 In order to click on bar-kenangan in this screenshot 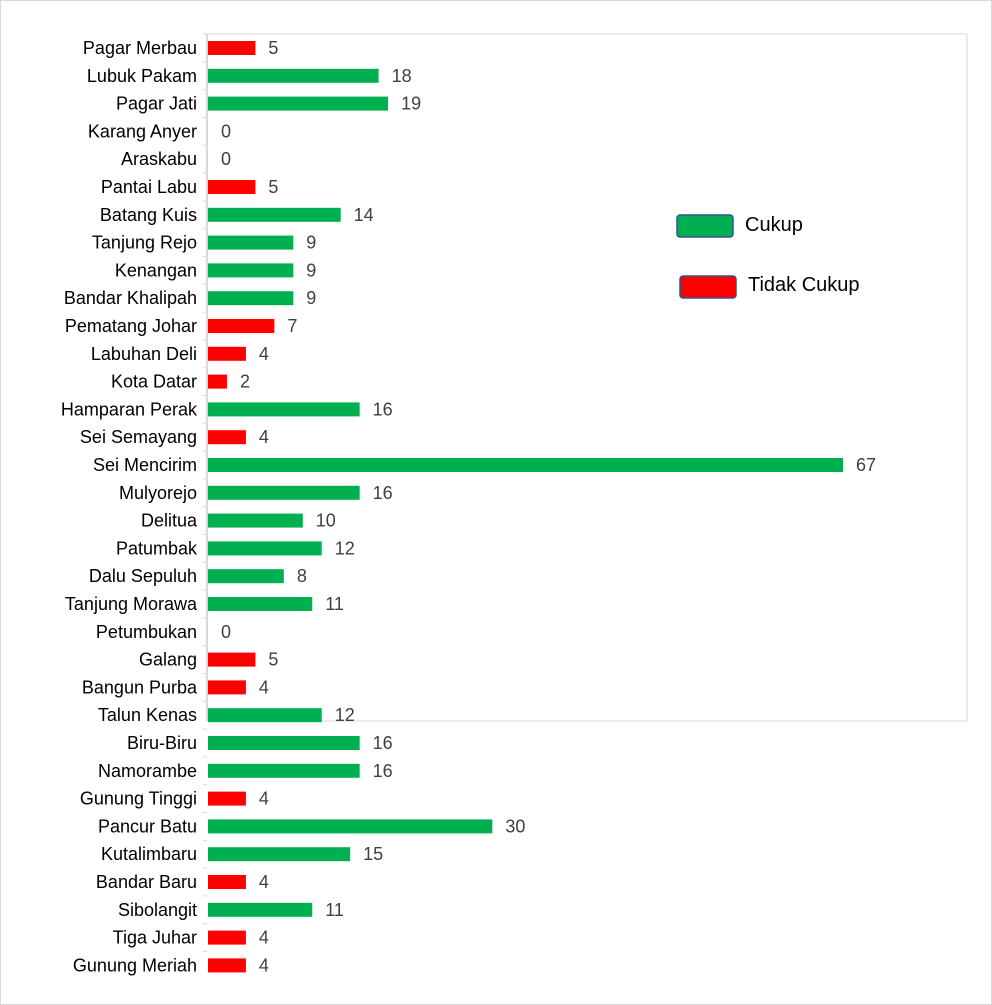, I will do `click(251, 270)`.